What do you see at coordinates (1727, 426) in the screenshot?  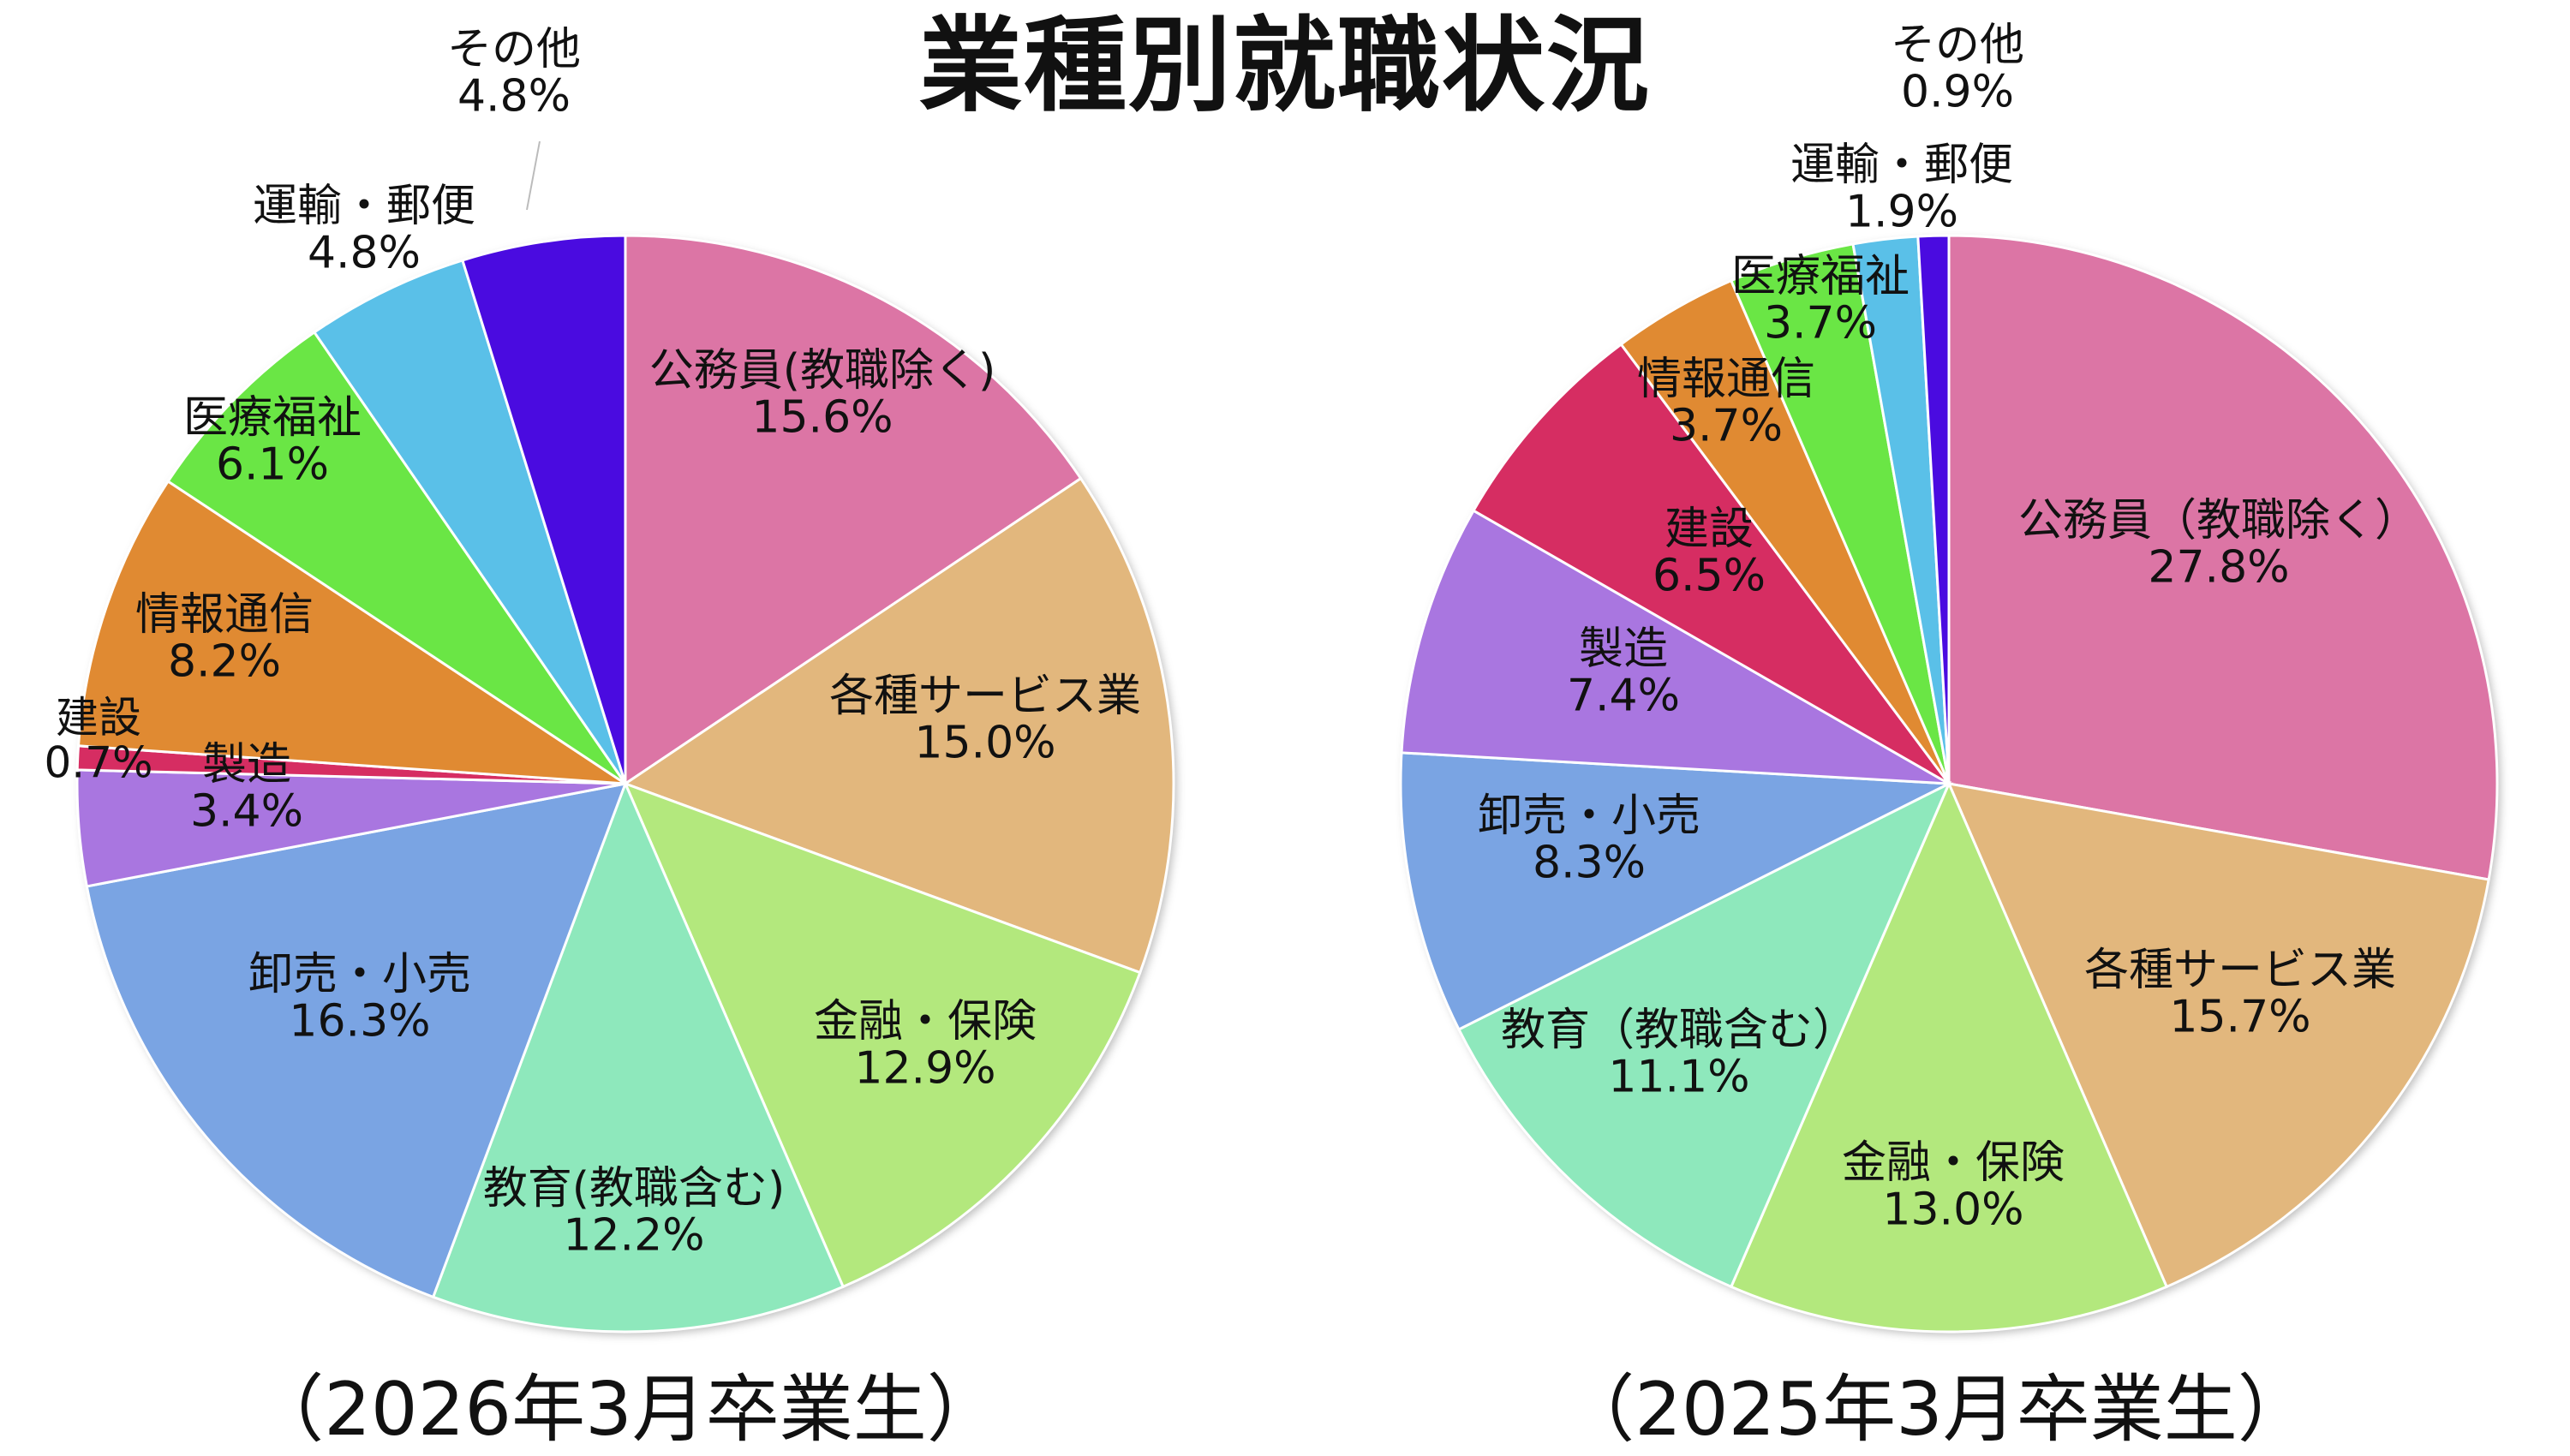 I see `pie-2025-label-value-8: 3.7%` at bounding box center [1727, 426].